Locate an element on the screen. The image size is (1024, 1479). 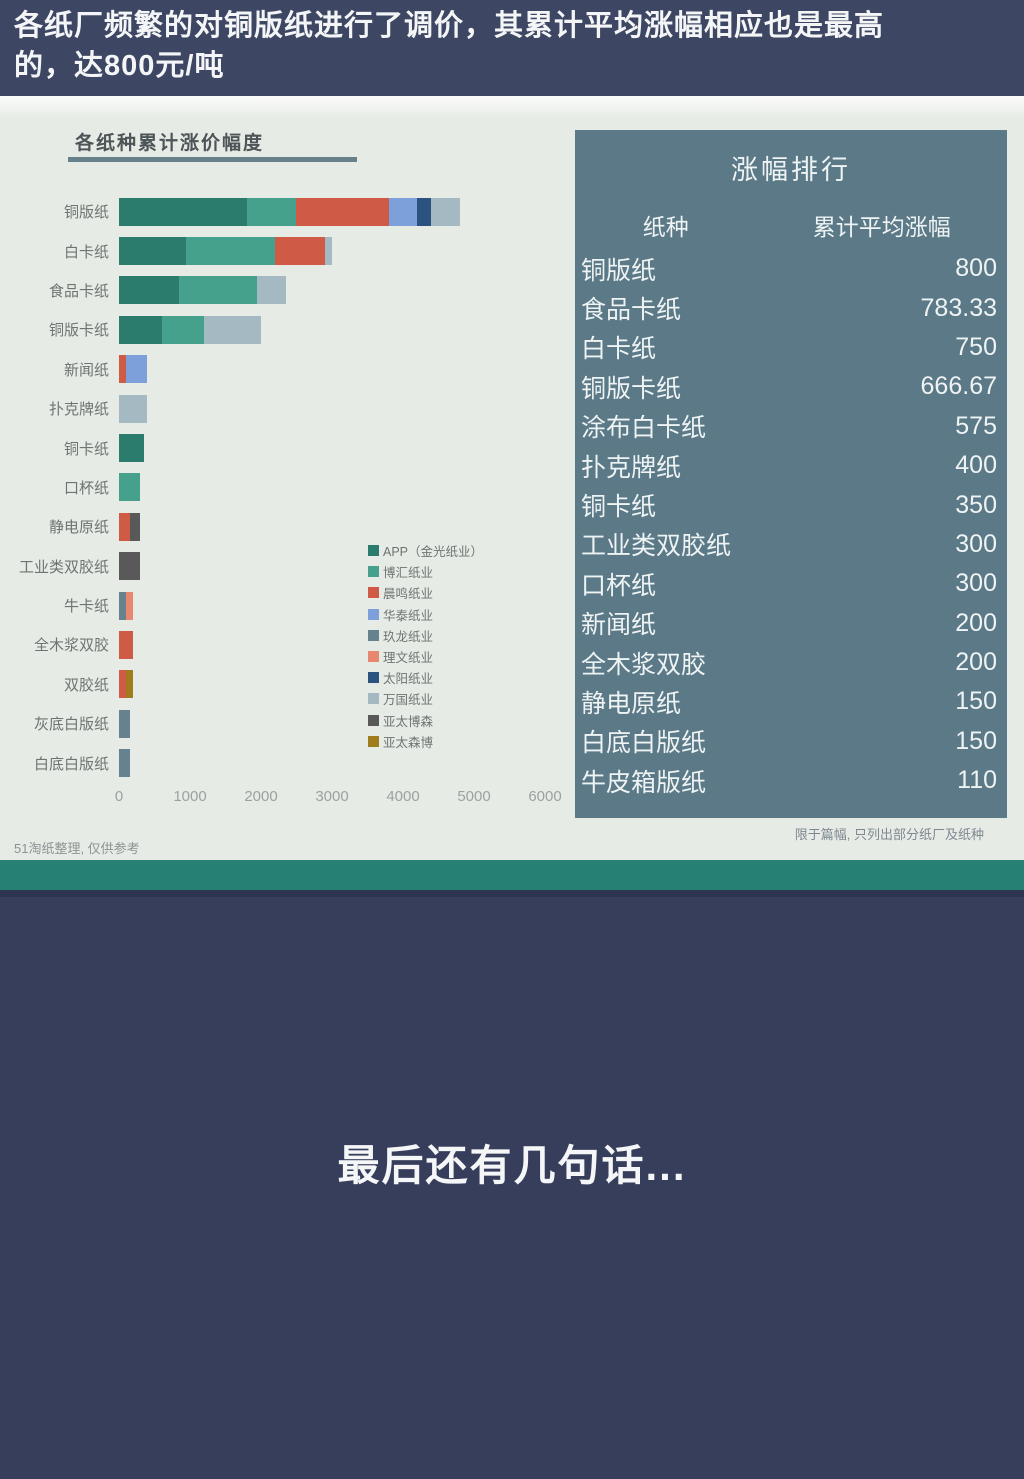
table-header-avg-increase: 累计平均涨幅 is located at coordinates (881, 227).